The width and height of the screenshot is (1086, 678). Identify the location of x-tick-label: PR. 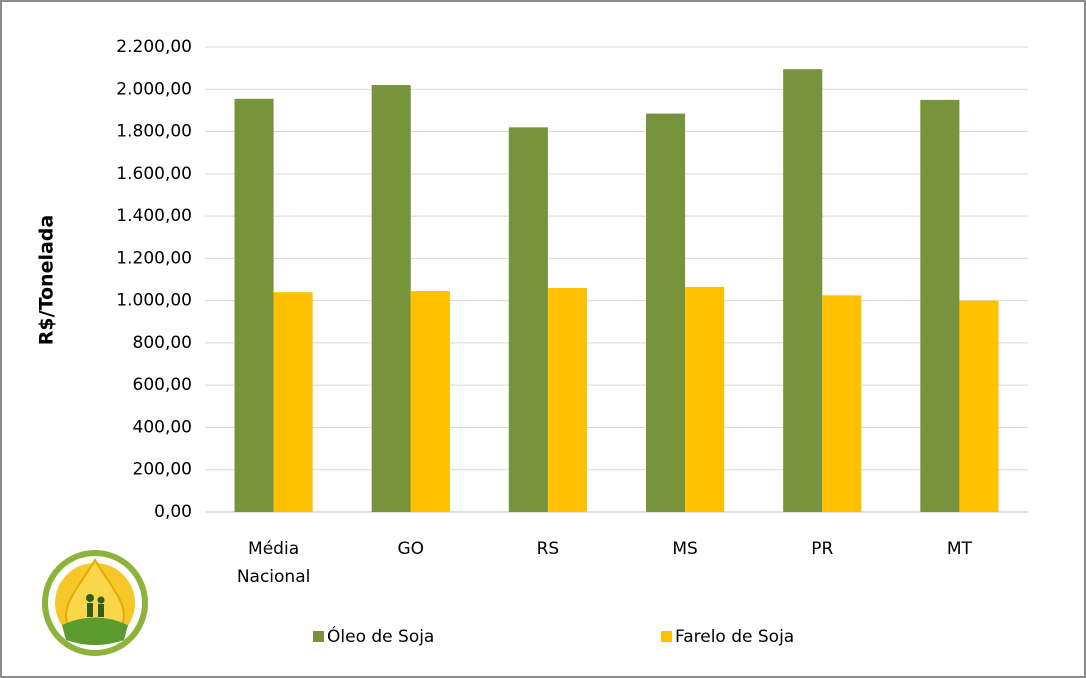
(822, 549).